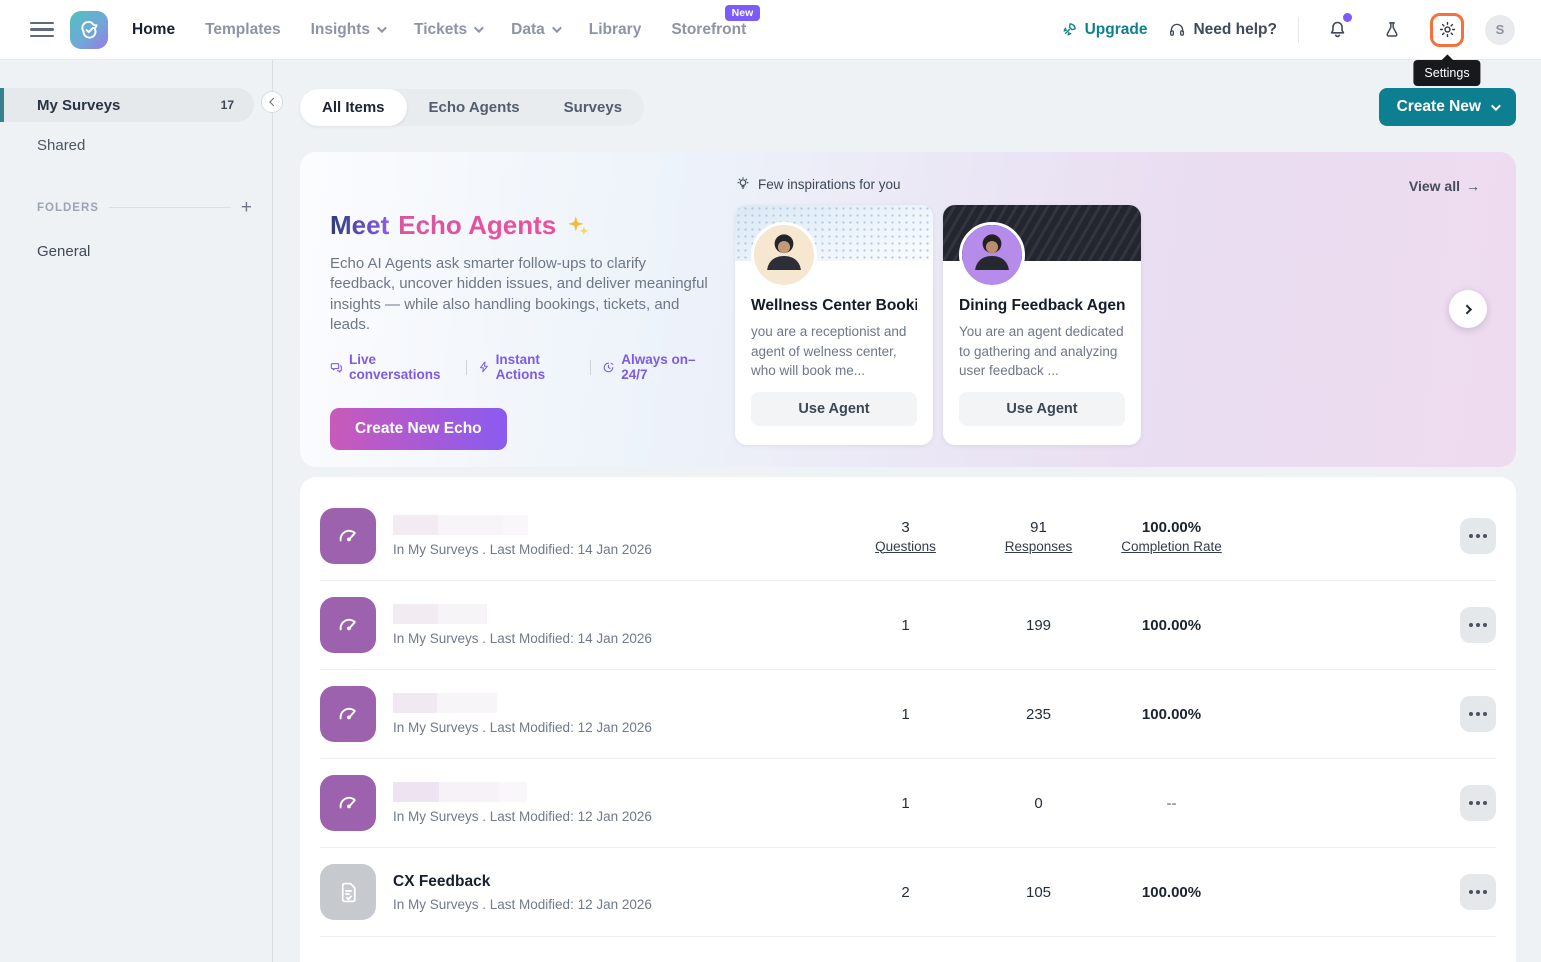 The image size is (1541, 962). I want to click on sidebar-folder-general: General, so click(64, 251).